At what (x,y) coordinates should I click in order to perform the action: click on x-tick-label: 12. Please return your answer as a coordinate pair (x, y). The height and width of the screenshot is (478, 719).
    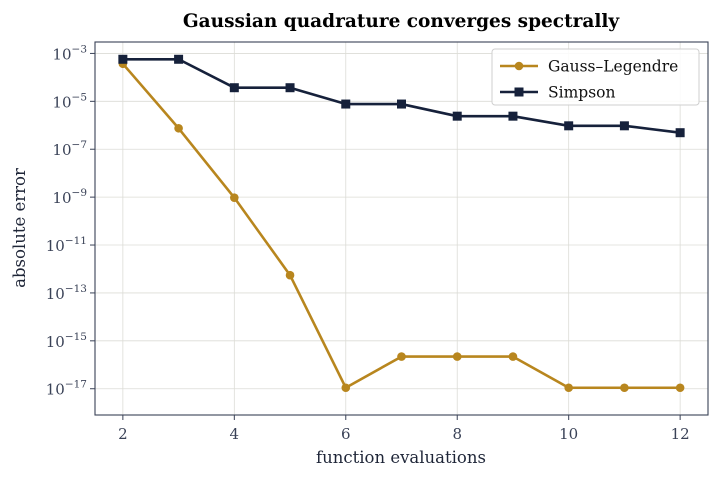
    Looking at the image, I should click on (680, 434).